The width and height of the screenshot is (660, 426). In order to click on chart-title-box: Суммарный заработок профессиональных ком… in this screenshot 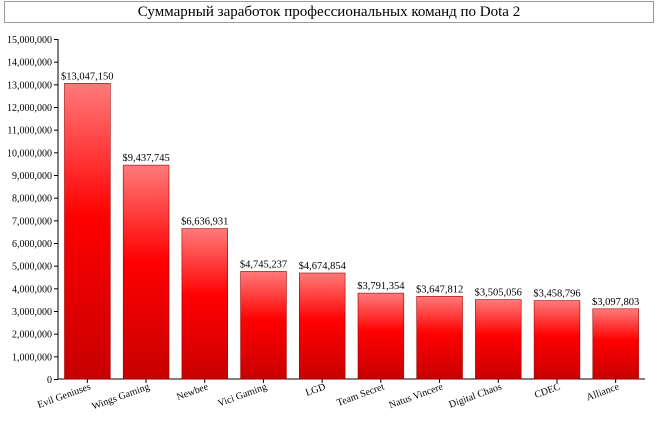, I will do `click(329, 12)`.